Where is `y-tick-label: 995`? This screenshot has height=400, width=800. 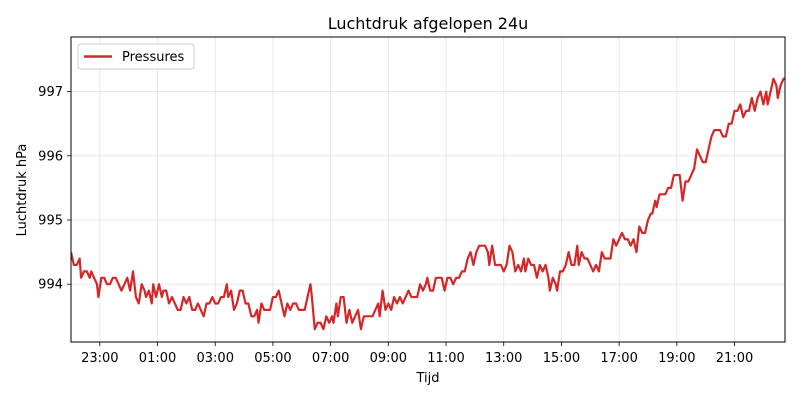 y-tick-label: 995 is located at coordinates (50, 221).